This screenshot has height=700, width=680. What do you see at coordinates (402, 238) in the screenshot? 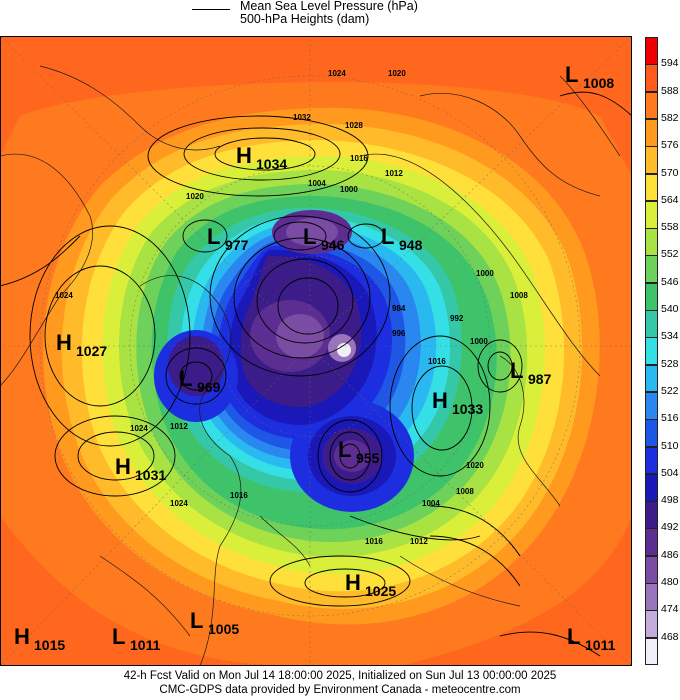
I see `pressure-system-low: L 948` at bounding box center [402, 238].